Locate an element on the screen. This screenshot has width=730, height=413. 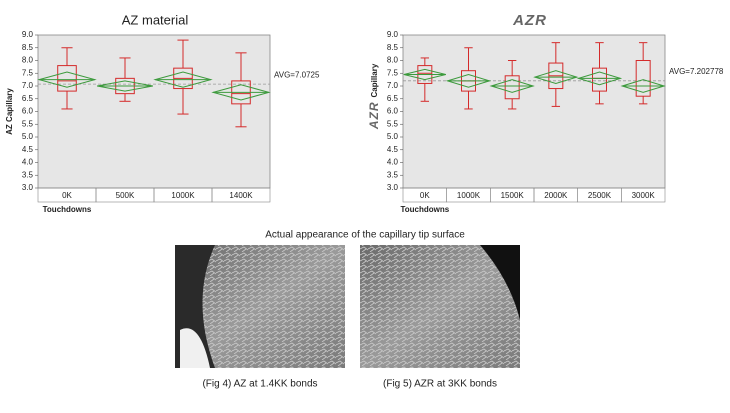
x-tick-label: 500K is located at coordinates (125, 195).